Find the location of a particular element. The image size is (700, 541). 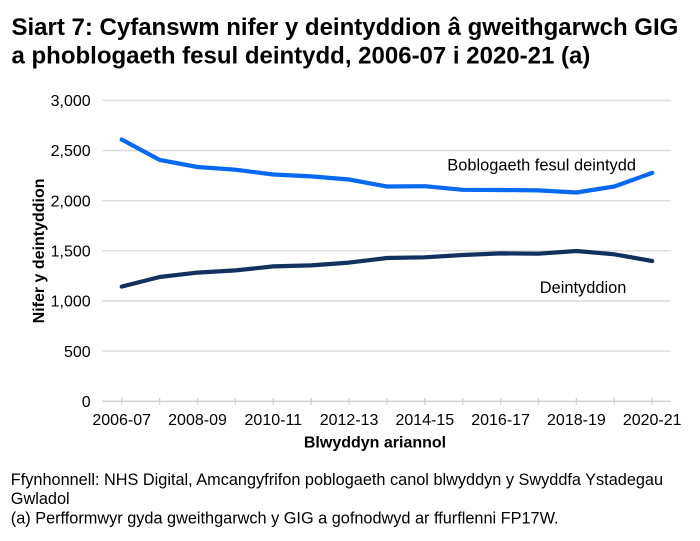

svg-text: Deintyddion is located at coordinates (583, 288).